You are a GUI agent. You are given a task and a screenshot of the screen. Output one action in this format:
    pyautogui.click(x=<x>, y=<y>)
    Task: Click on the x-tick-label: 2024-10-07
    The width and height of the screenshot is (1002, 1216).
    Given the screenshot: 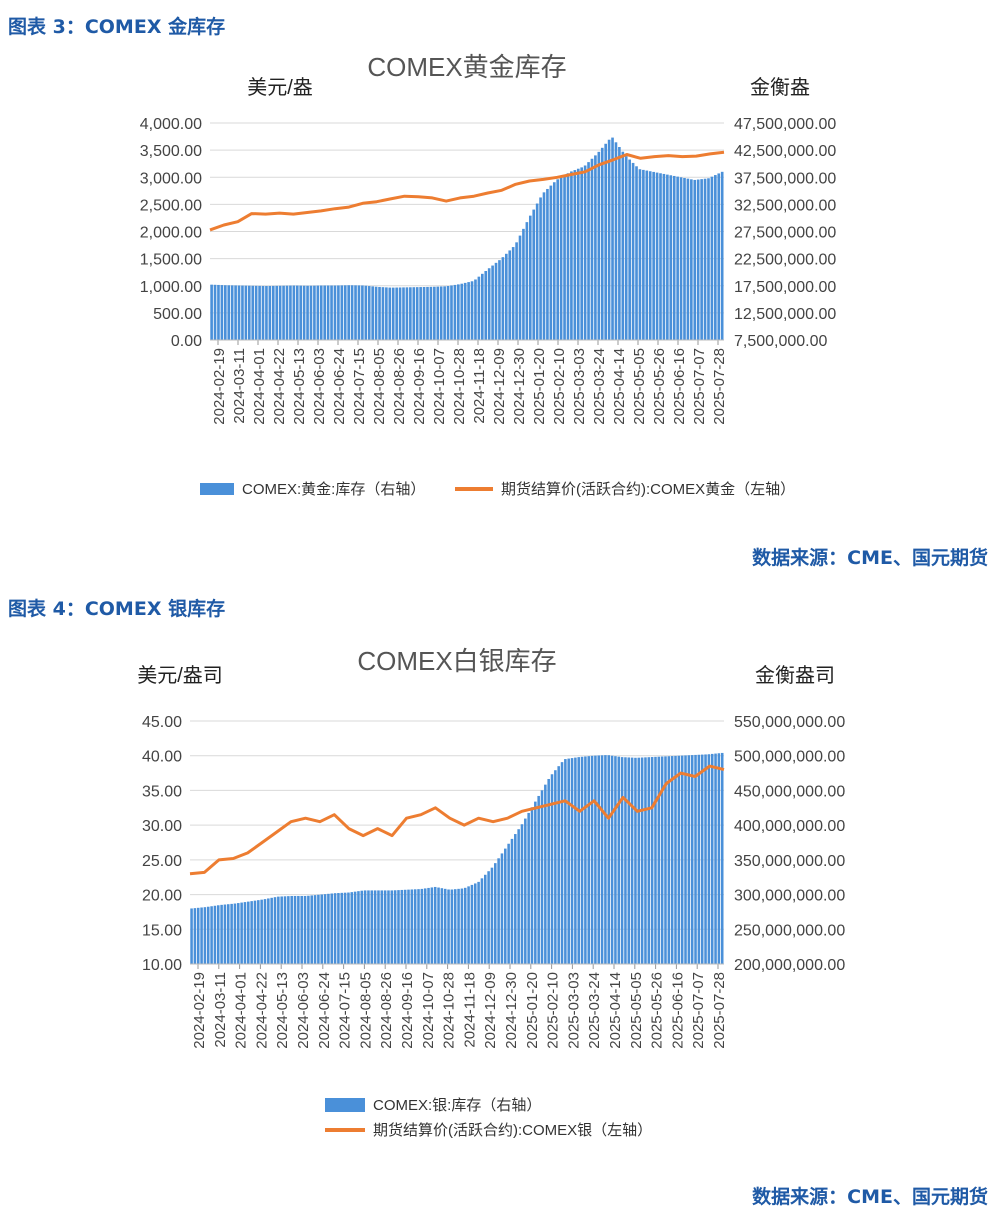 What is the action you would take?
    pyautogui.click(x=428, y=1010)
    